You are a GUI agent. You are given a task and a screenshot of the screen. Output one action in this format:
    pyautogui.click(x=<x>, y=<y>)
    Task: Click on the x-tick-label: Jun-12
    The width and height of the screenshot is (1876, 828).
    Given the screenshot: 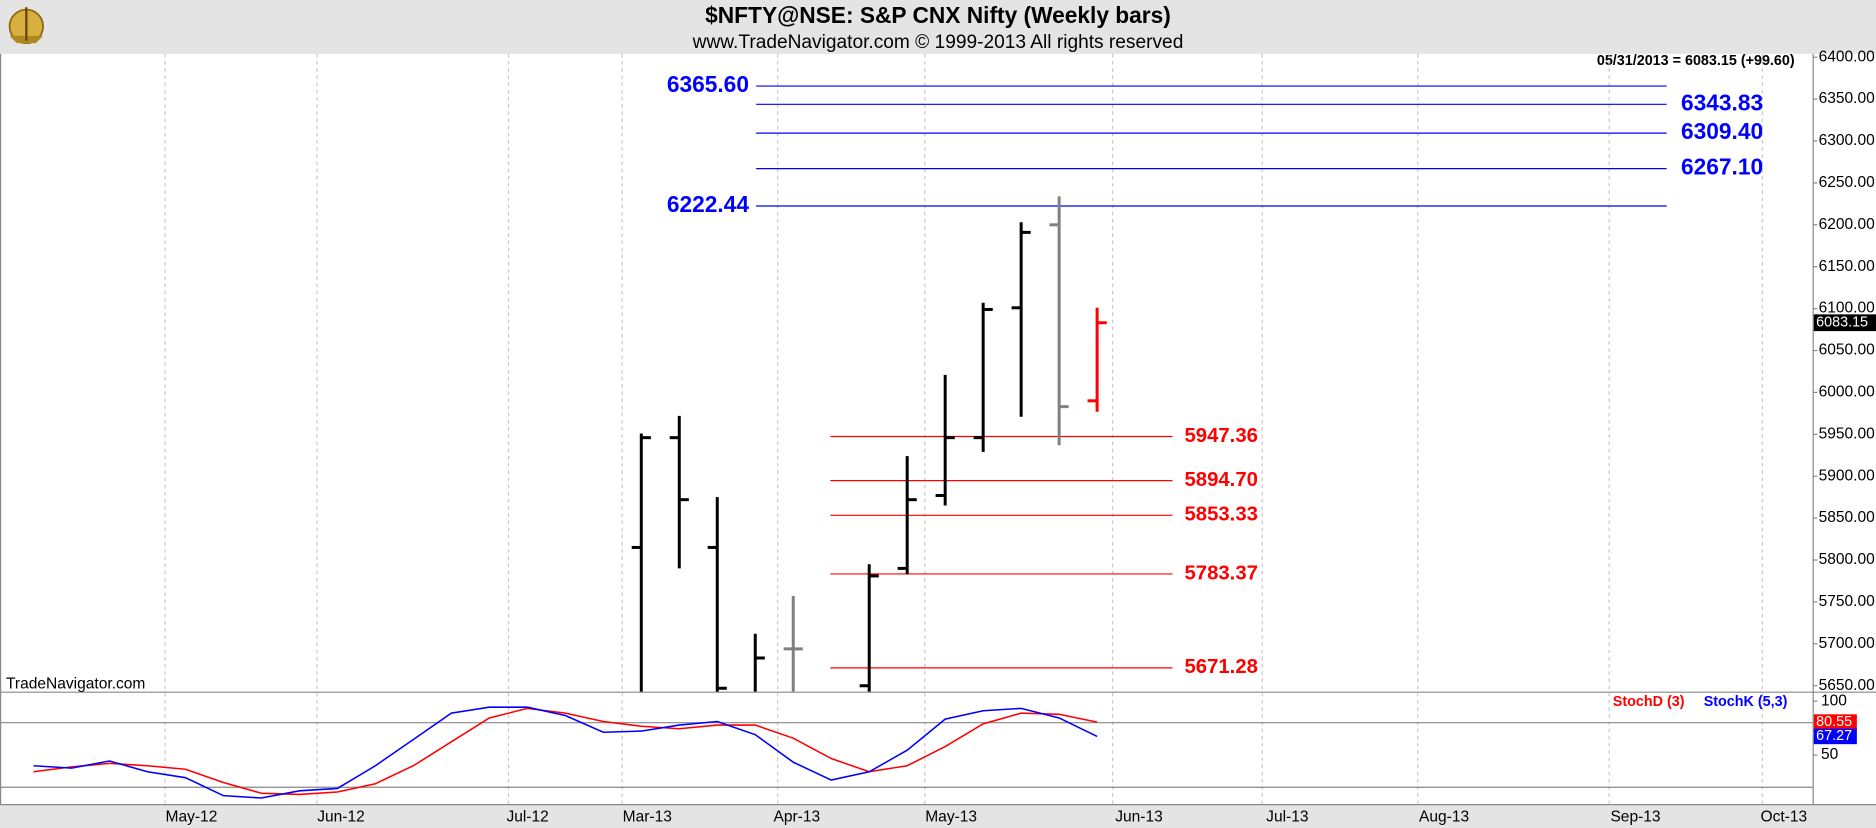 What is the action you would take?
    pyautogui.click(x=341, y=816)
    